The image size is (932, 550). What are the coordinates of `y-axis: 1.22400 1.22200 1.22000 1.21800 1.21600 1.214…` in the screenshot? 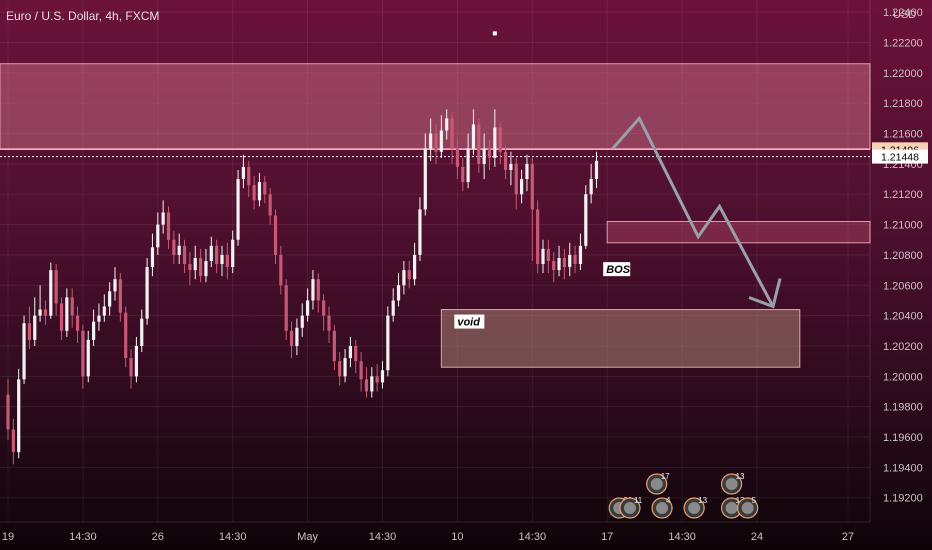 It's located at (900, 275).